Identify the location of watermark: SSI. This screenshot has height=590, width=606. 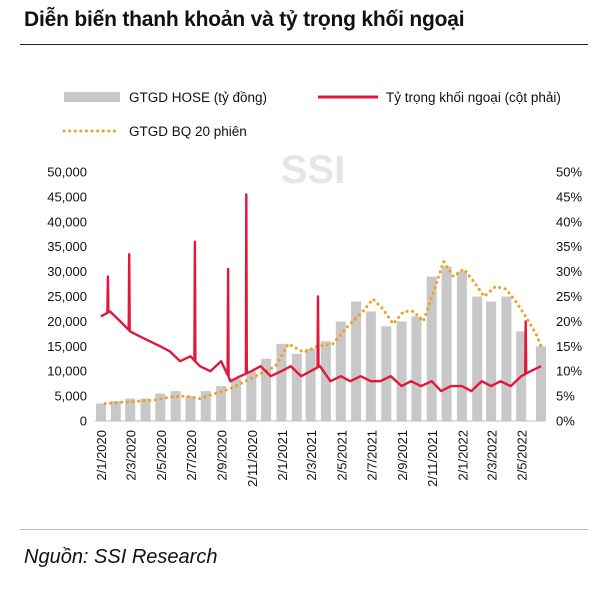
(313, 170).